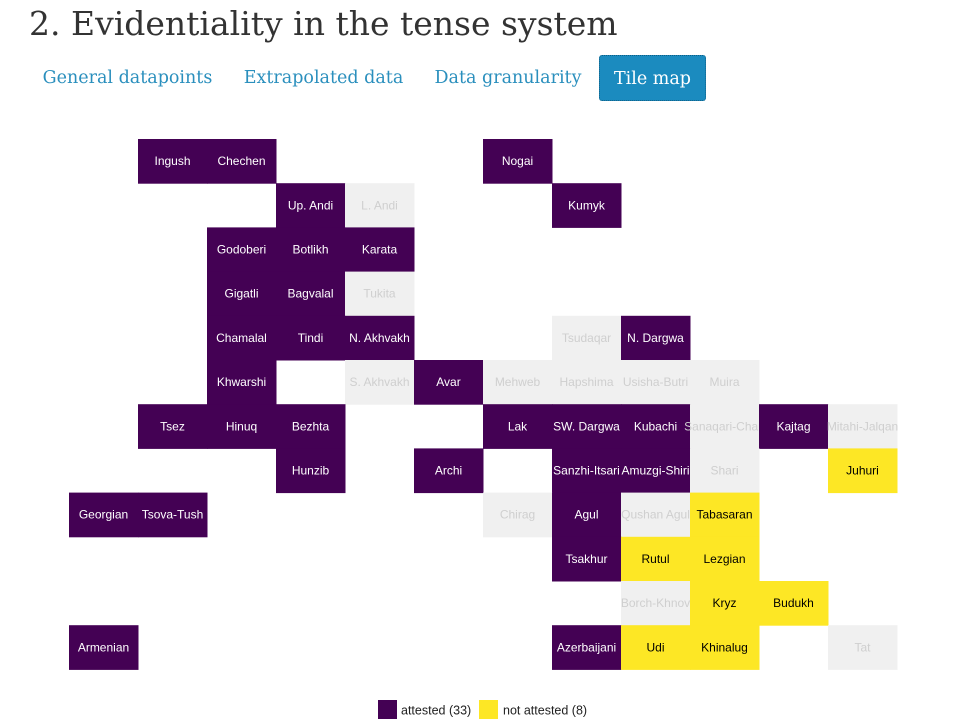  What do you see at coordinates (586, 471) in the screenshot?
I see `tile-label: Sanzhi-Itsari` at bounding box center [586, 471].